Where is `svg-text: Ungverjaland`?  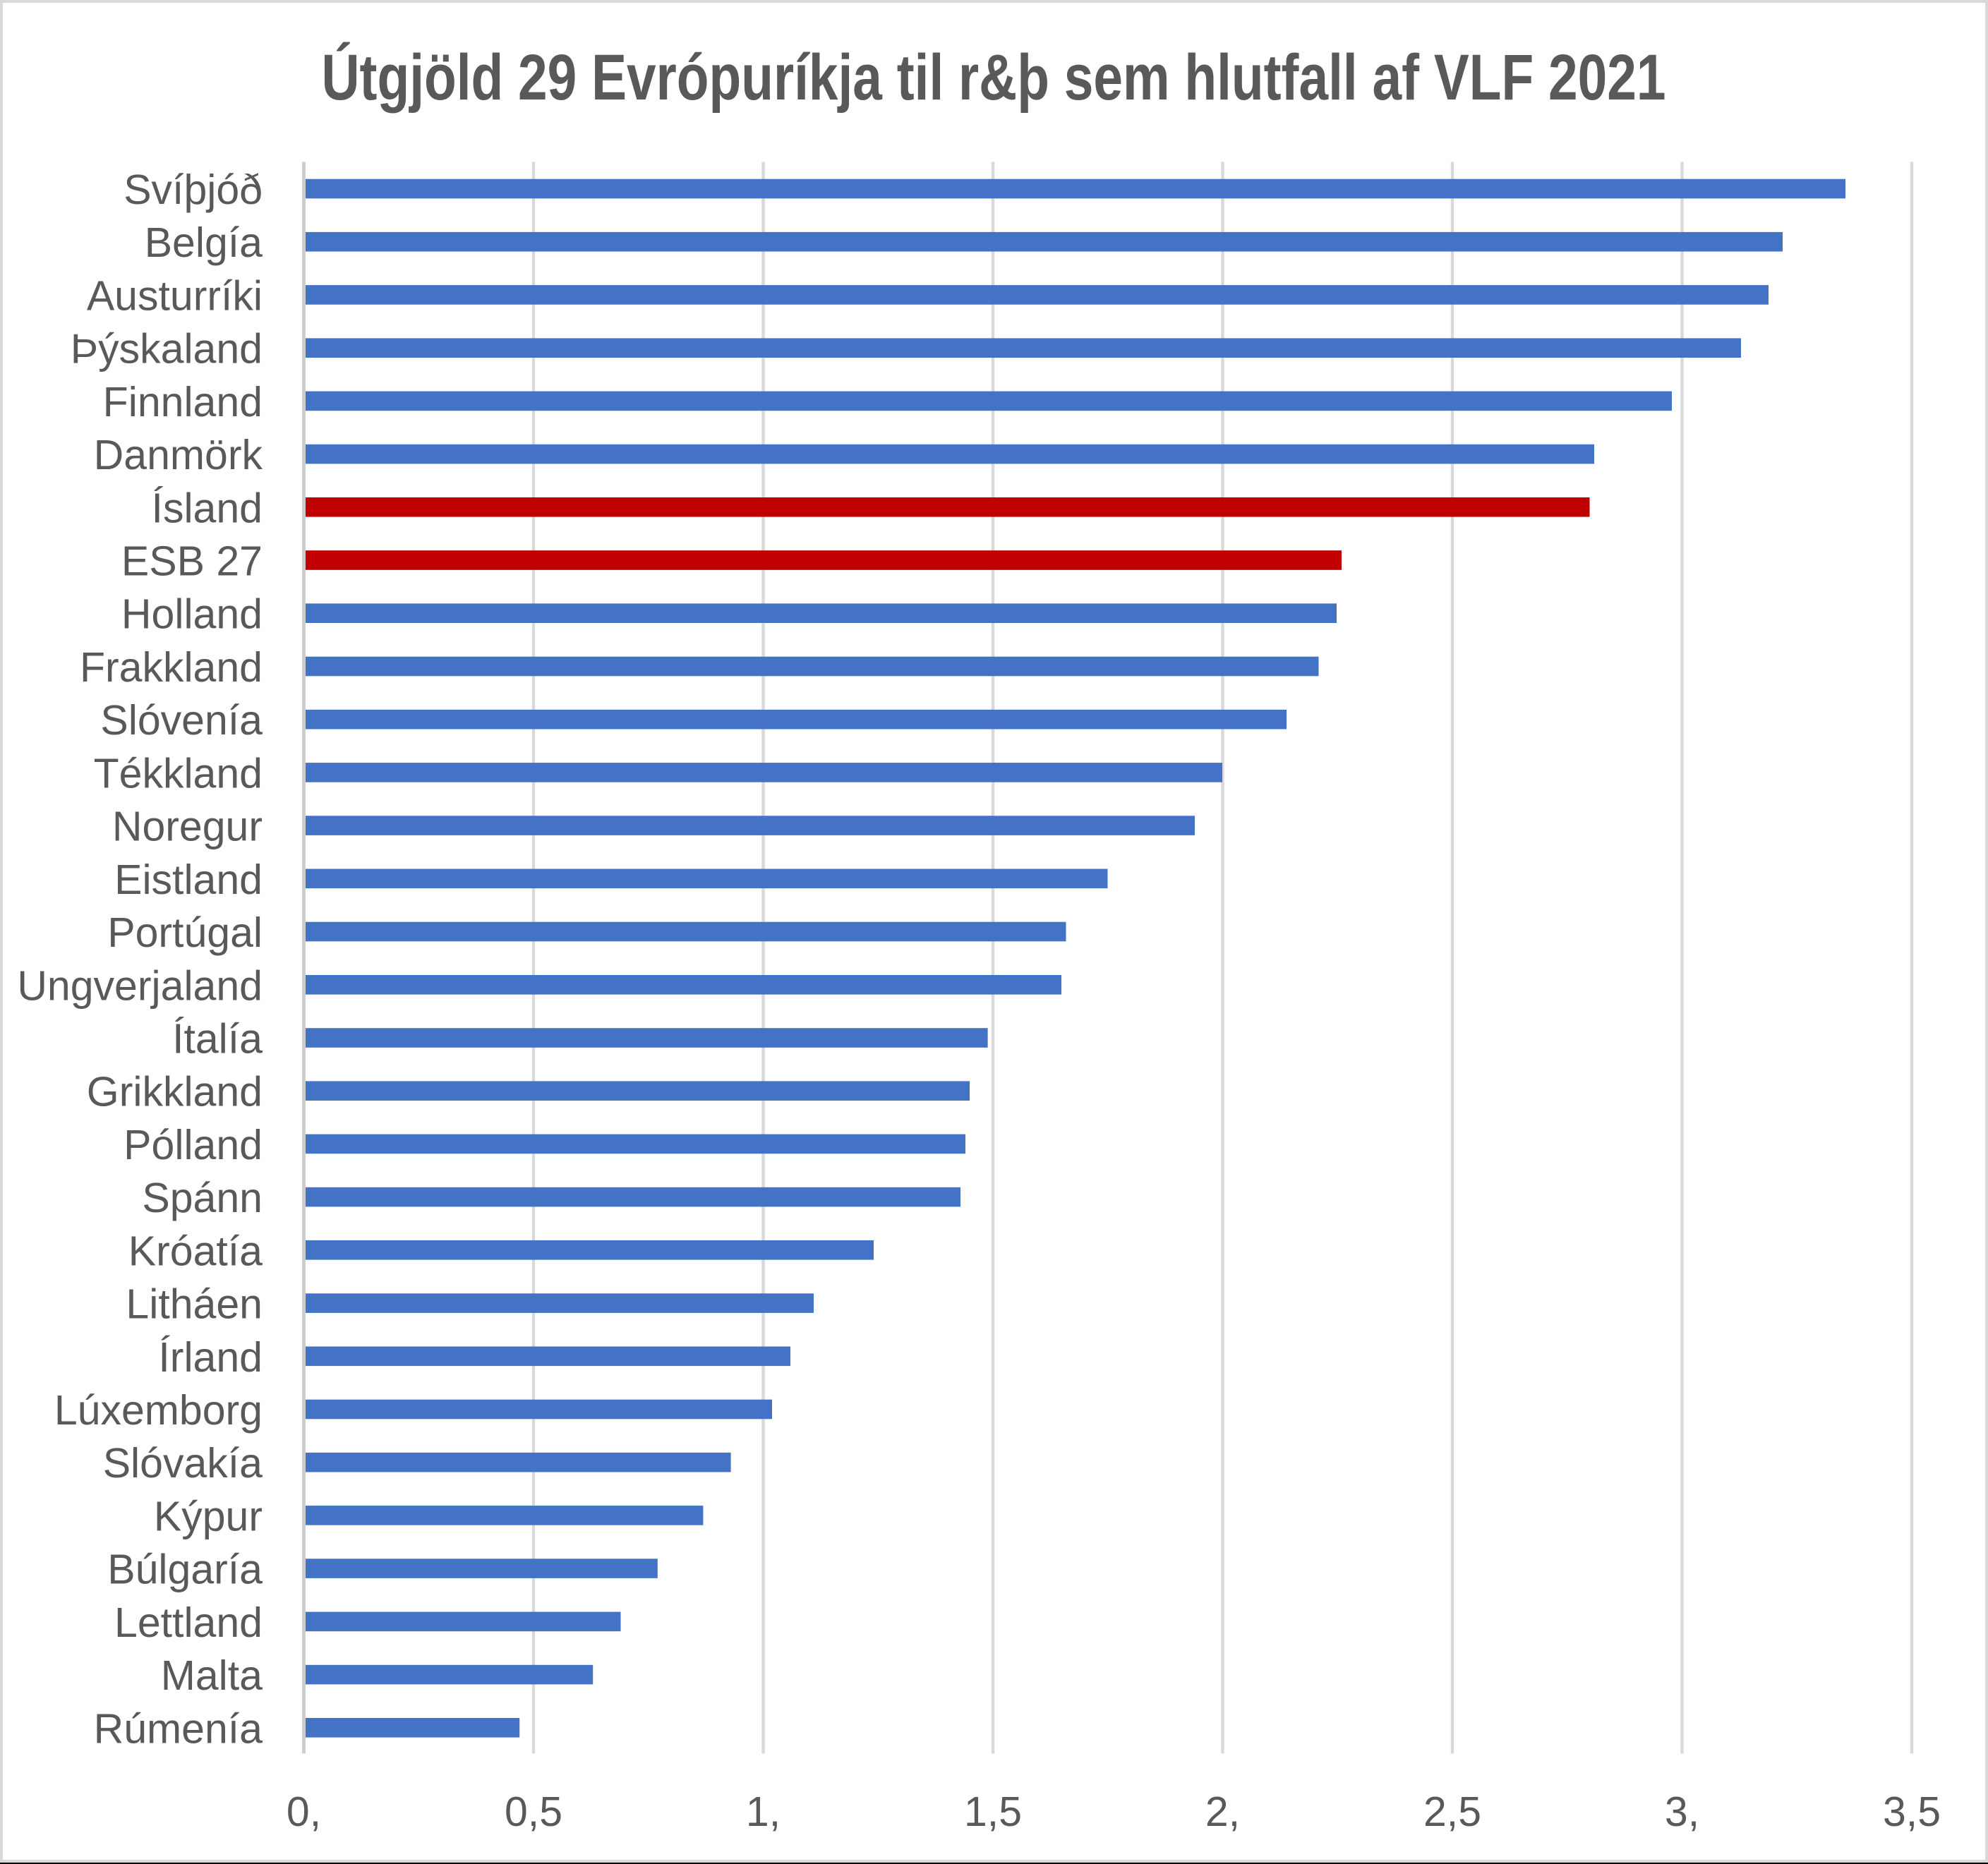
svg-text: Ungverjaland is located at coordinates (140, 985).